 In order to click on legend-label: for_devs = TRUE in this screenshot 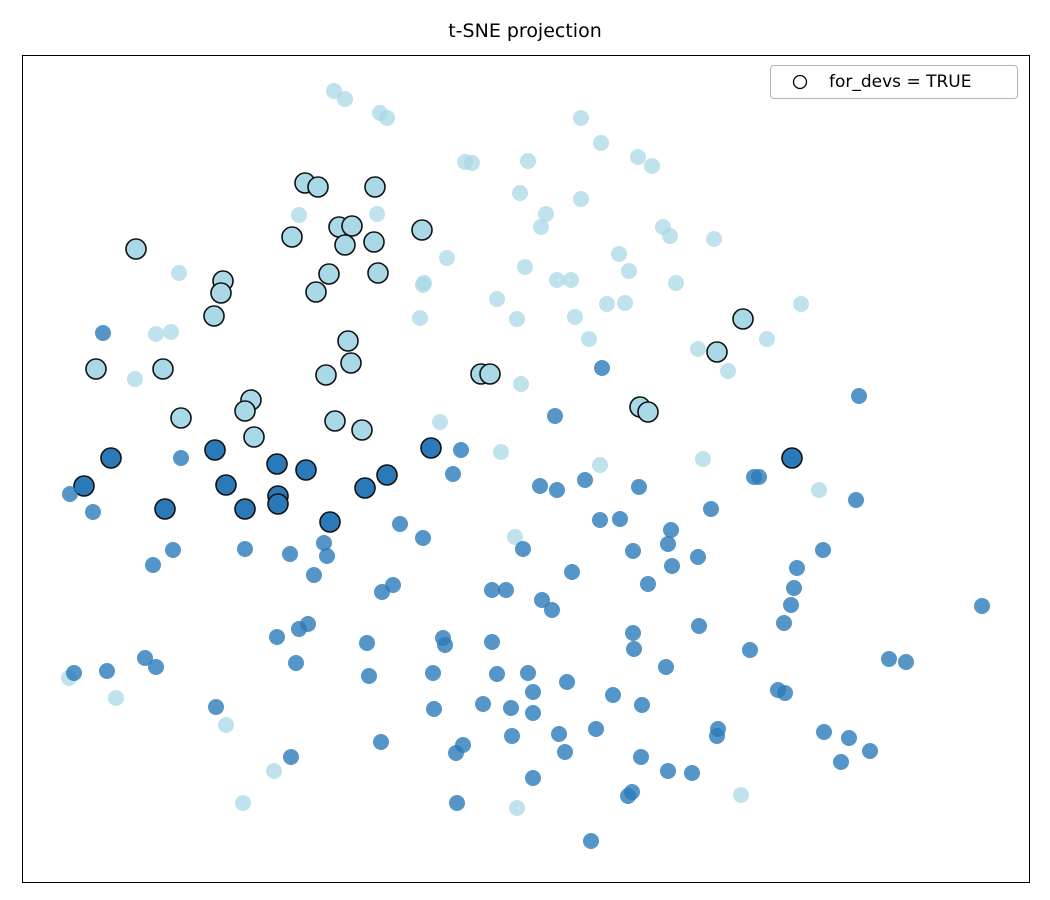, I will do `click(900, 82)`.